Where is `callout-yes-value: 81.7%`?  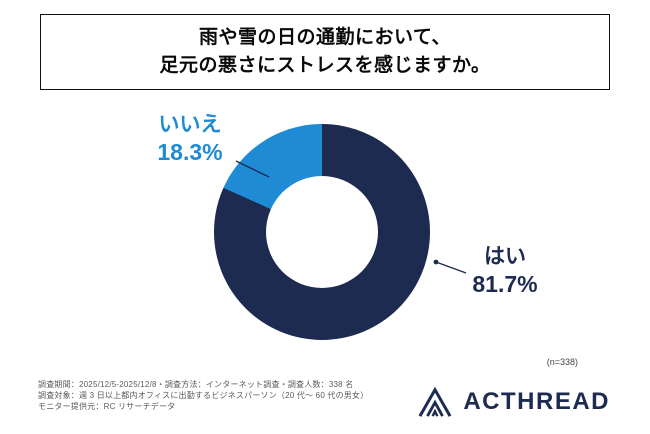 callout-yes-value: 81.7% is located at coordinates (505, 284).